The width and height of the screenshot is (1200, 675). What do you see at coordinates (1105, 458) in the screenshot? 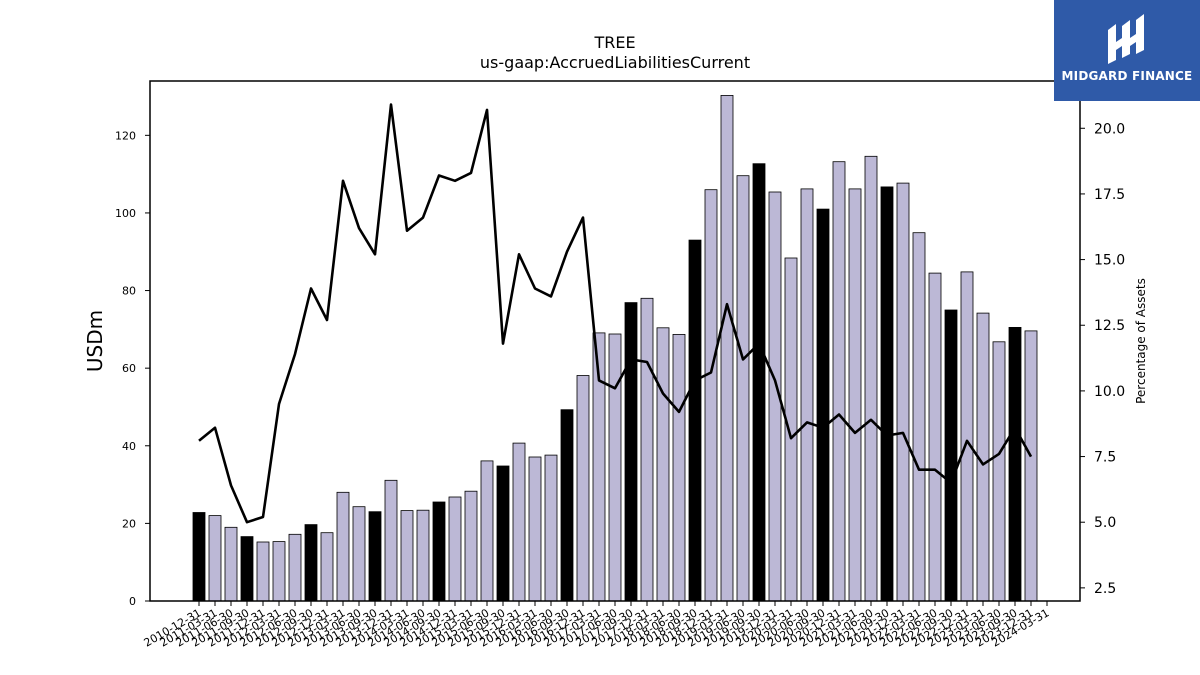
I see `y2-tick-label: 7.5` at bounding box center [1105, 458].